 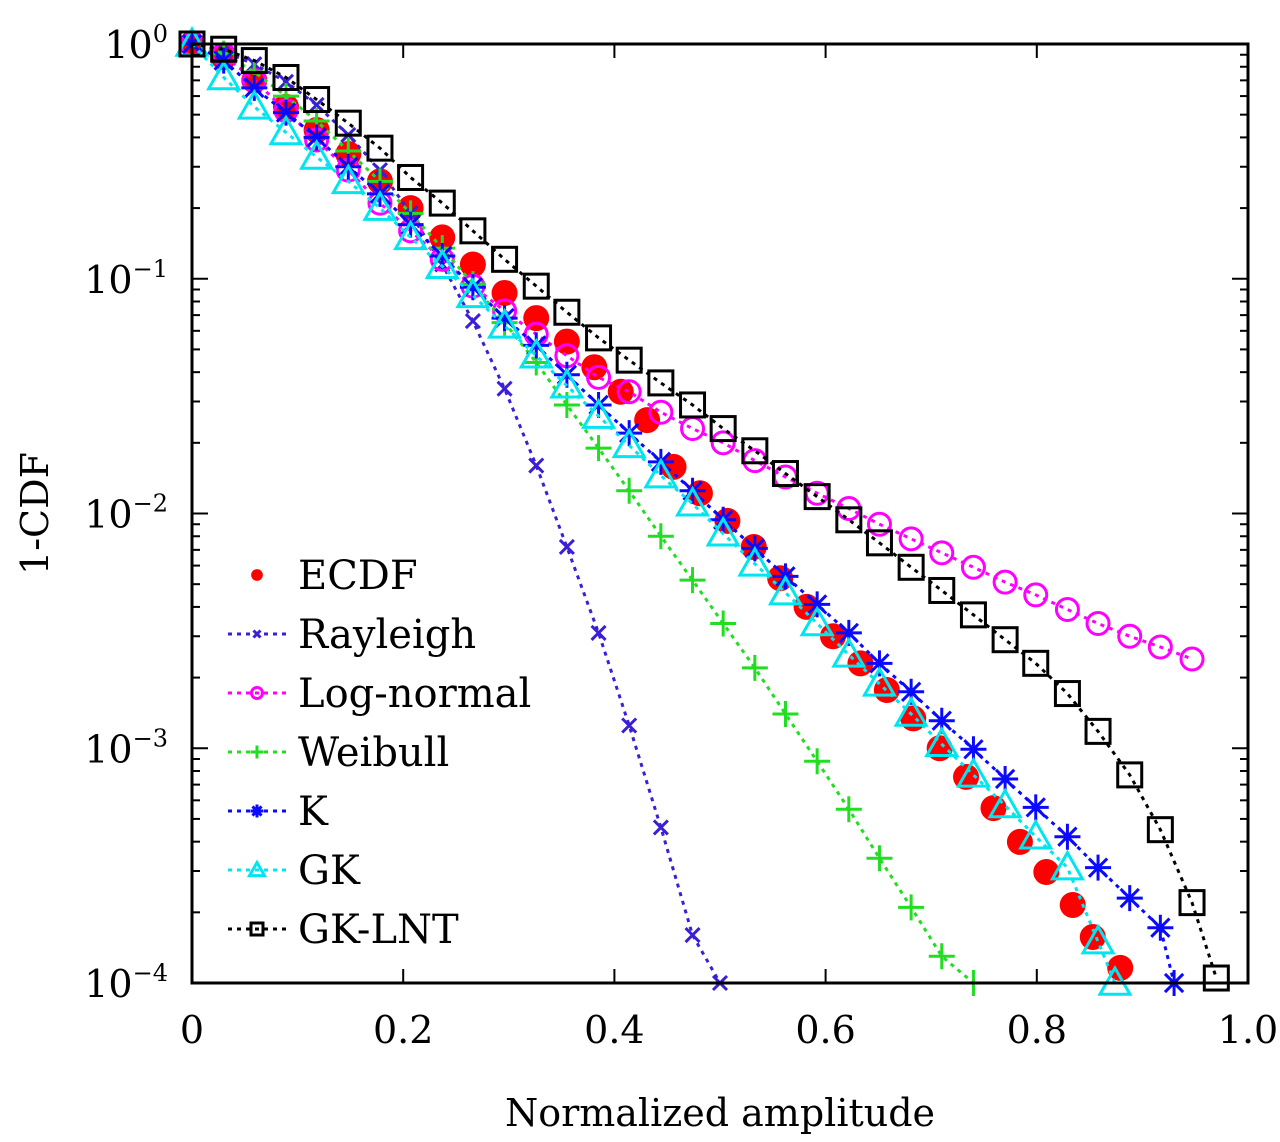 I want to click on x-tick-label: 1.0, so click(x=1248, y=1030).